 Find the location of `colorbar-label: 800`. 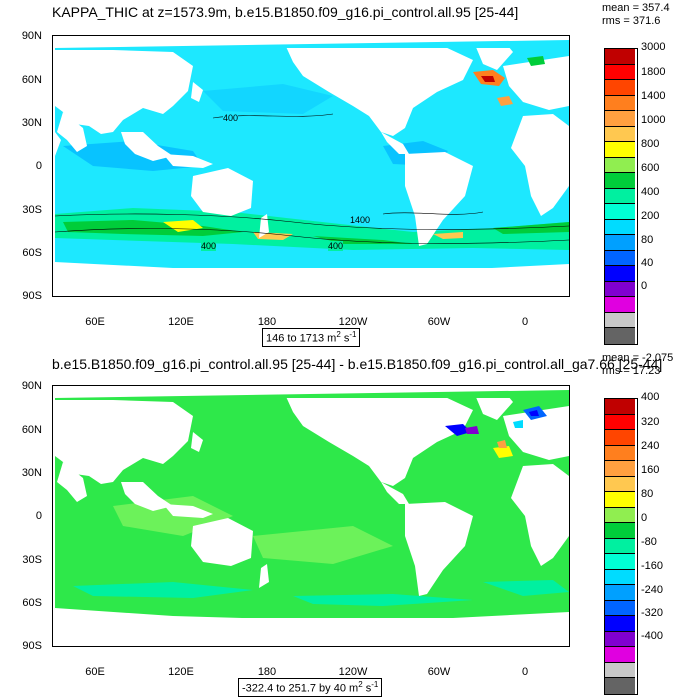

colorbar-label: 800 is located at coordinates (650, 144).